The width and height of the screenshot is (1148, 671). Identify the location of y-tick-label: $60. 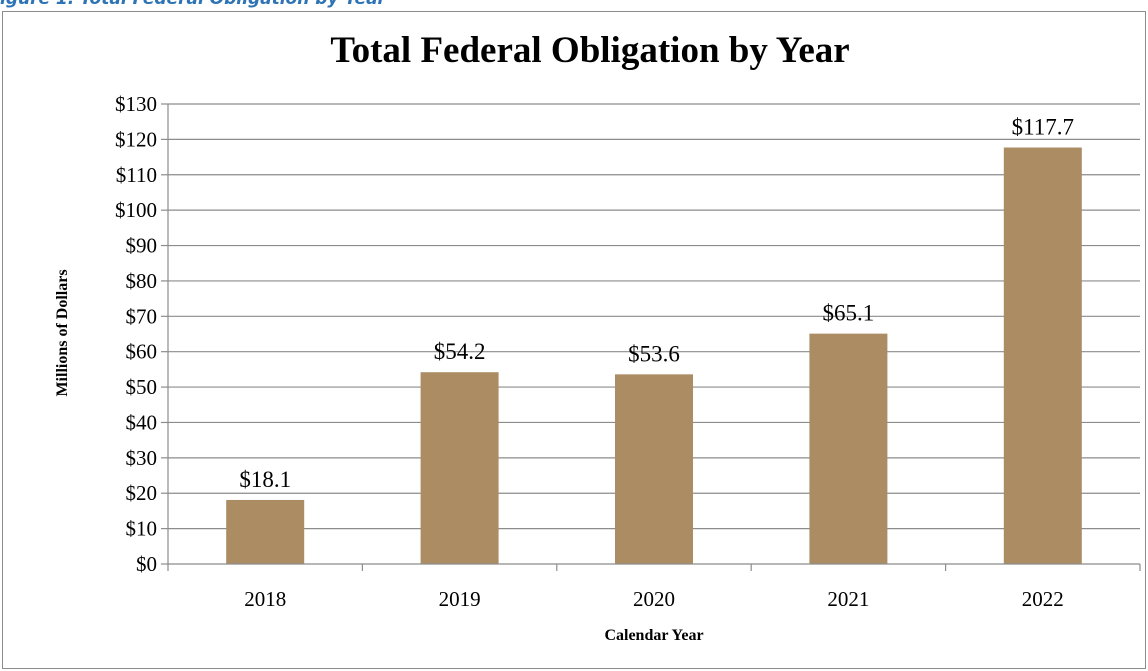
(142, 352).